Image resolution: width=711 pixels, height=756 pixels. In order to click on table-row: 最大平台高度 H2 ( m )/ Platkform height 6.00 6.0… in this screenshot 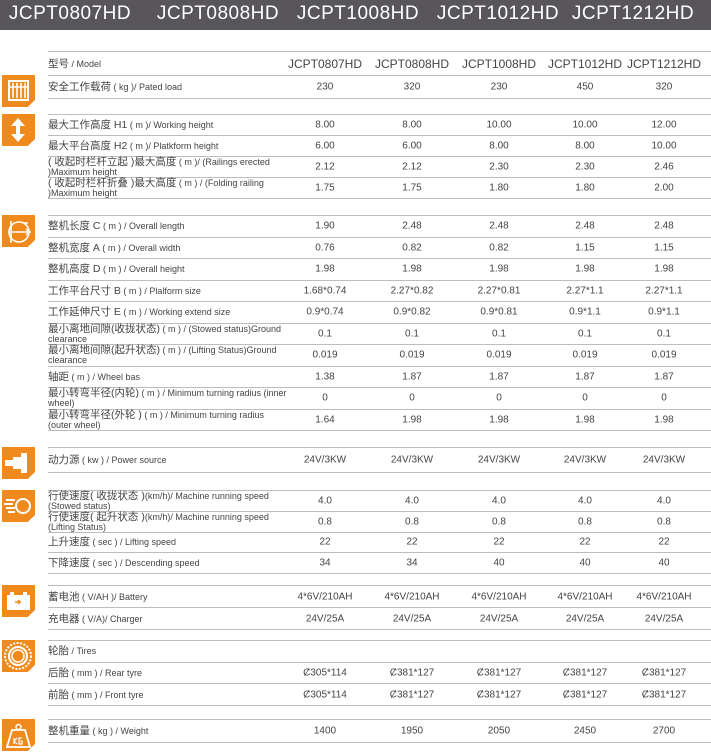, I will do `click(379, 146)`.